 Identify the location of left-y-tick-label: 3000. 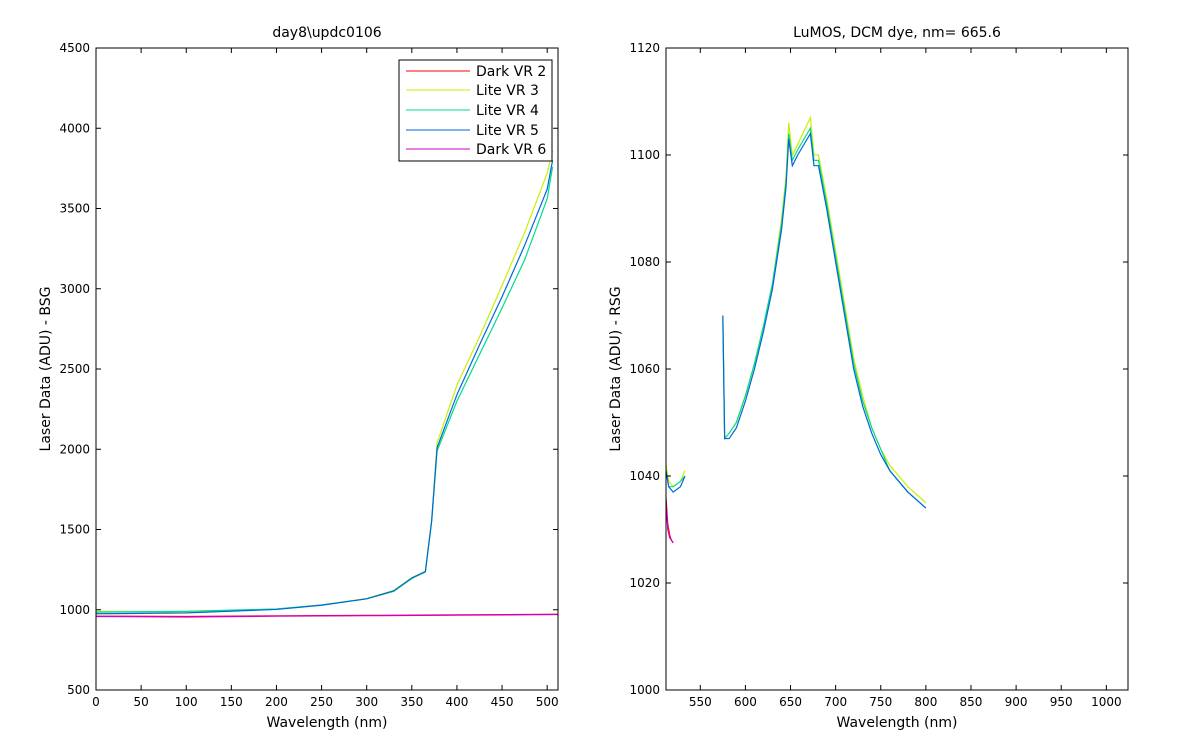
(74, 289).